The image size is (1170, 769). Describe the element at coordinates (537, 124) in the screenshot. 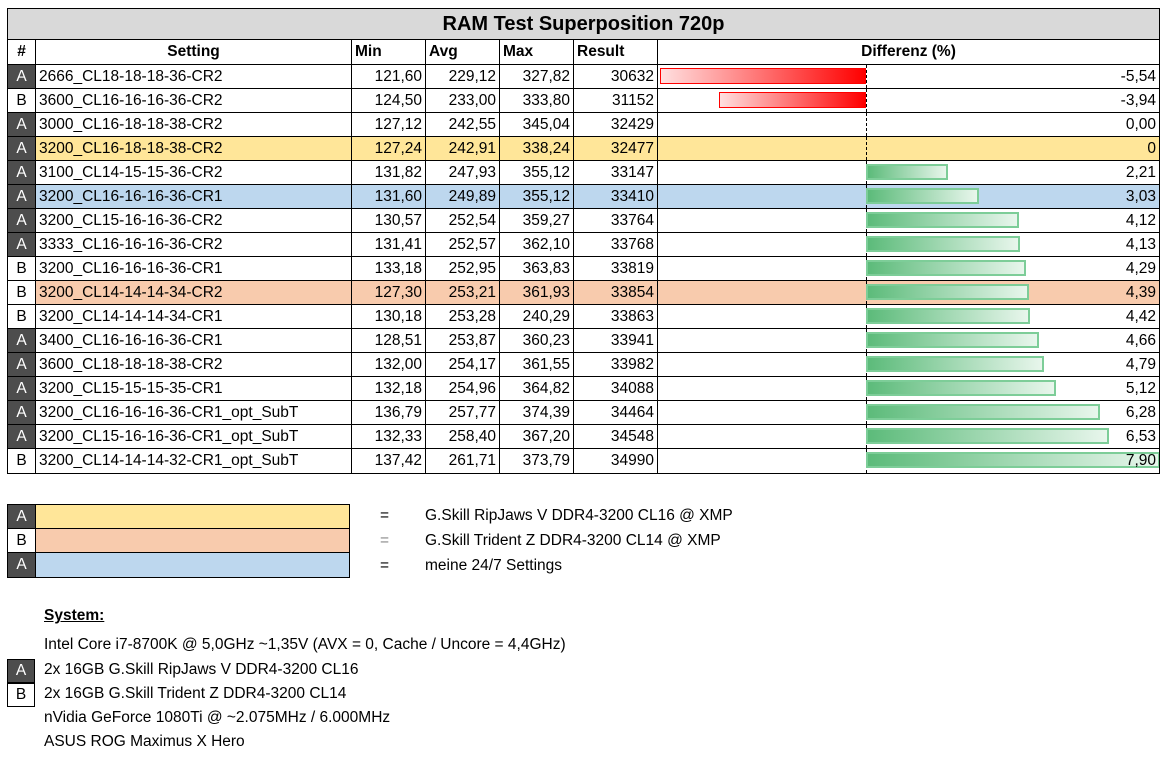

I see `cell-max: 345,04` at that location.